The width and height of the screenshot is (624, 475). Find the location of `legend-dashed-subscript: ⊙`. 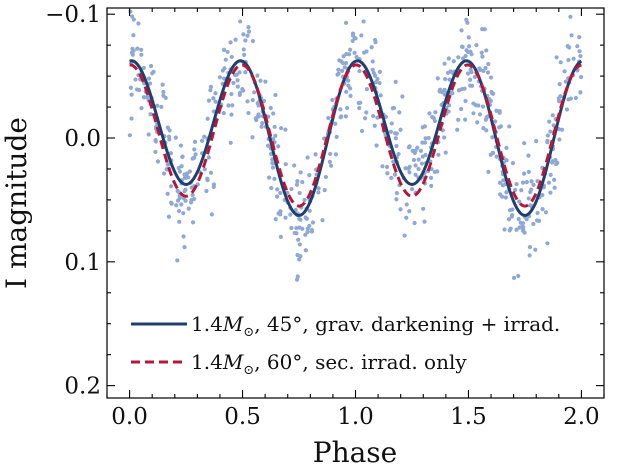

legend-dashed-subscript: ⊙ is located at coordinates (248, 370).